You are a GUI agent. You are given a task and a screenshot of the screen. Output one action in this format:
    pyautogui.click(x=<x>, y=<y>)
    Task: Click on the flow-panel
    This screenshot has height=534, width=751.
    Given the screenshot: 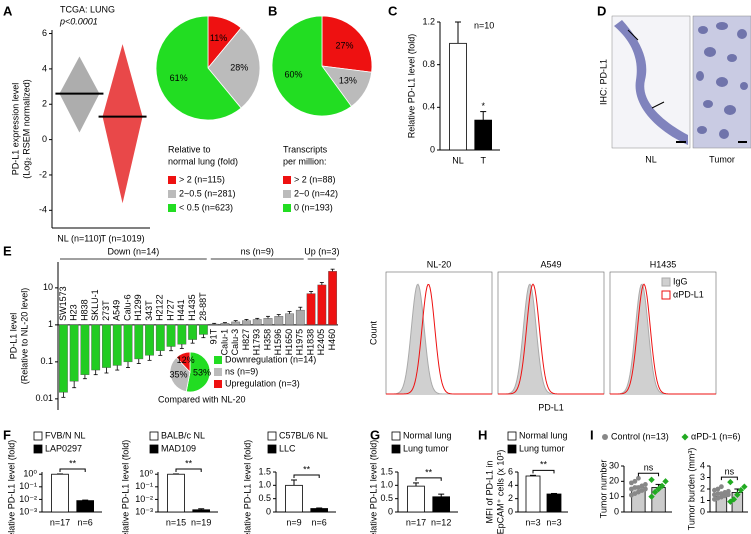 What is the action you would take?
    pyautogui.click(x=551, y=333)
    